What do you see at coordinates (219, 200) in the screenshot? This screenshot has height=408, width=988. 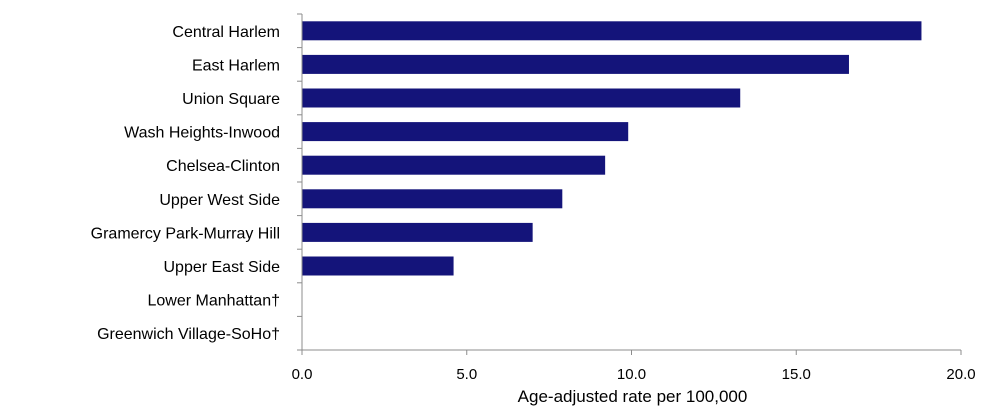 I see `category-label: Upper West Side` at bounding box center [219, 200].